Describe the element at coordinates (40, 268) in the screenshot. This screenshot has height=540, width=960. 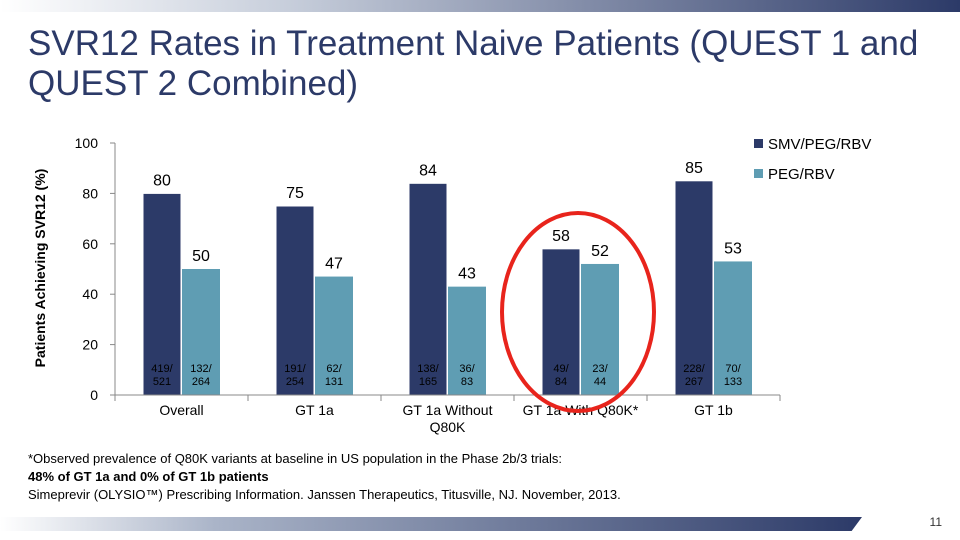
I see `y-axis-label: Patients Achieving SVR12 (%)` at that location.